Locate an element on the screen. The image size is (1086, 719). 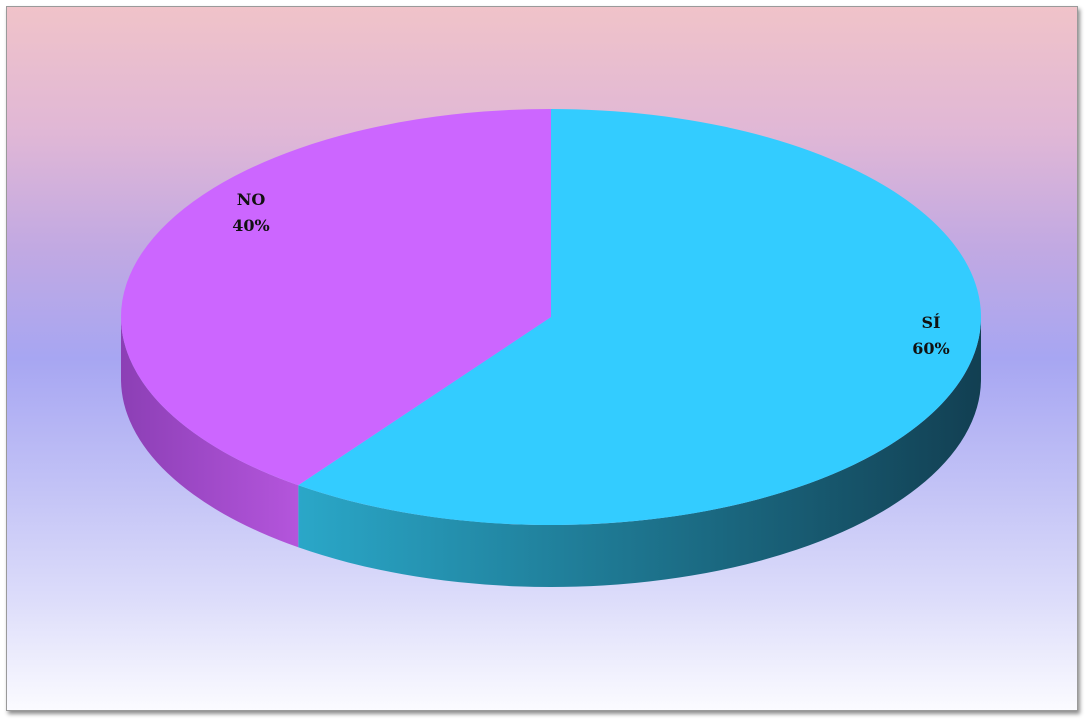
label-no-percent: 40% is located at coordinates (250, 225).